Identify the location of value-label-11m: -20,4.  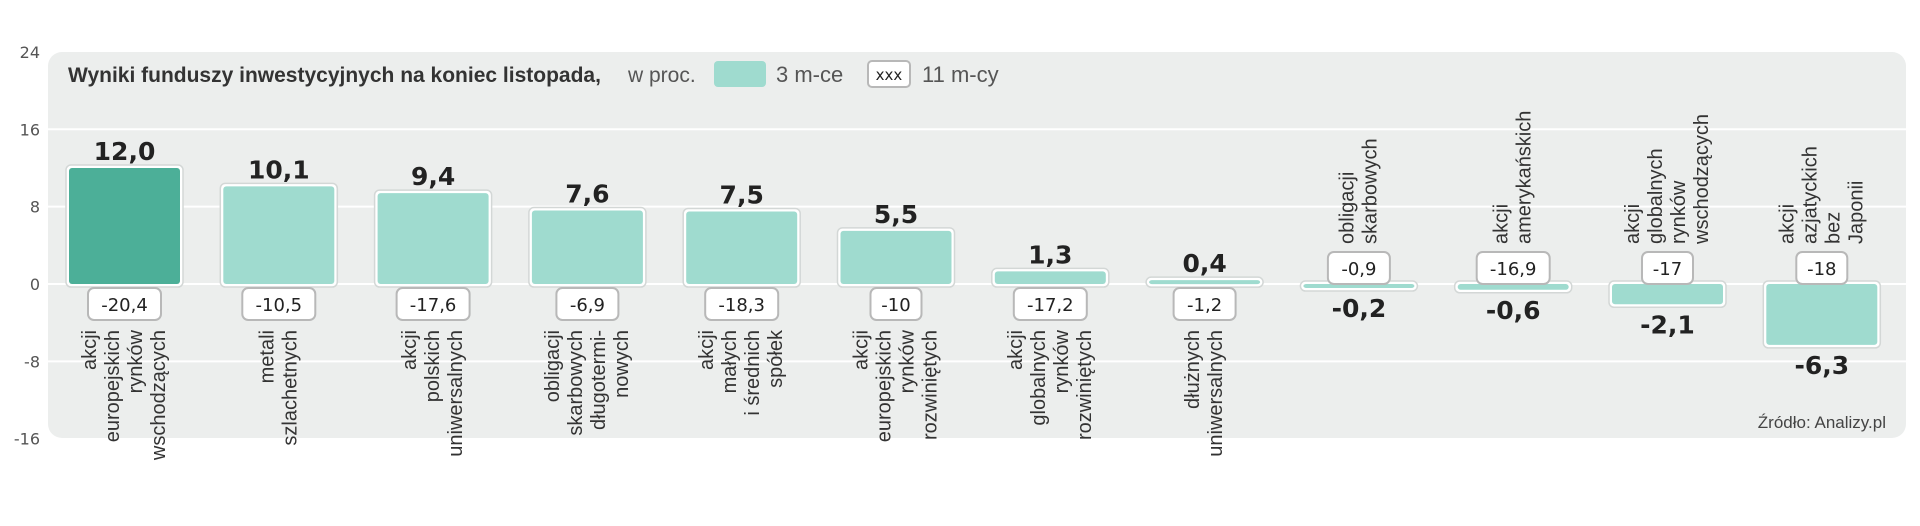
(124, 305).